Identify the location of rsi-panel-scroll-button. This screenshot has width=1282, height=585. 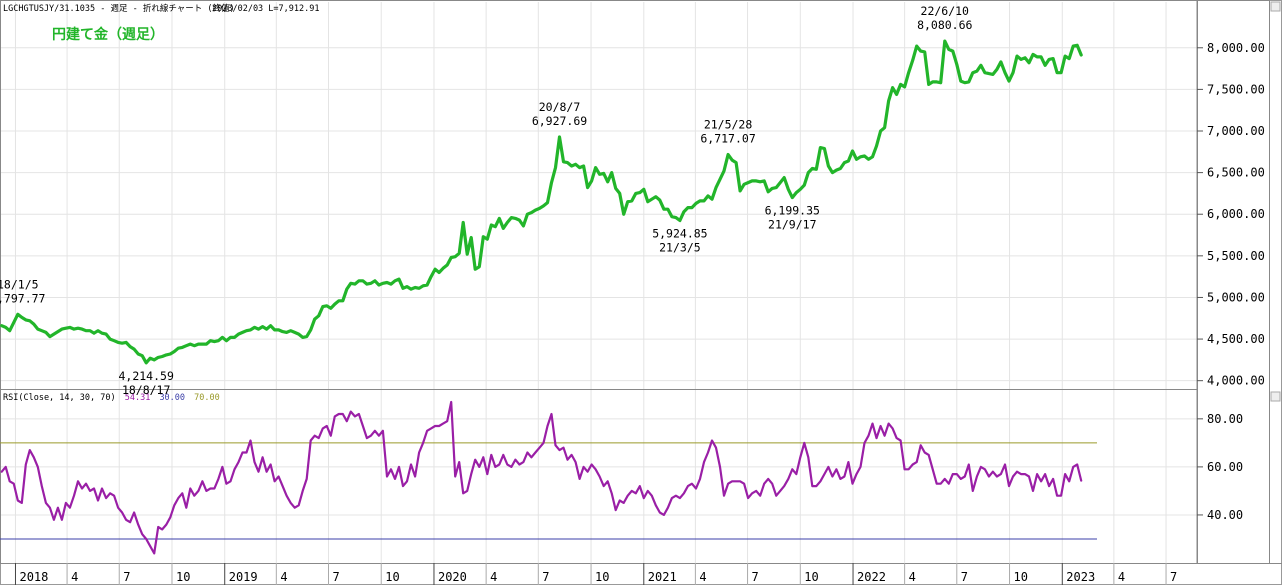
(1275, 396).